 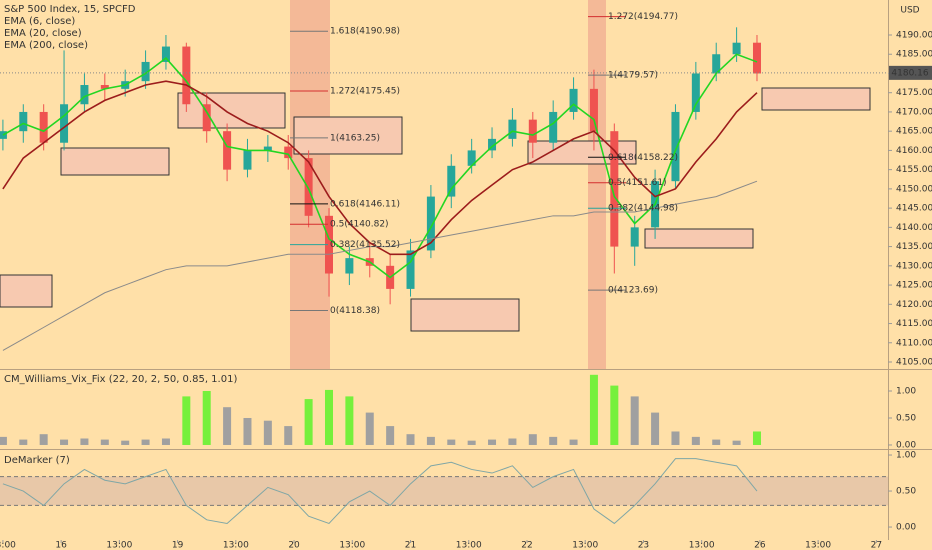 I want to click on fib-label: 0.5(4140.82), so click(x=359, y=225).